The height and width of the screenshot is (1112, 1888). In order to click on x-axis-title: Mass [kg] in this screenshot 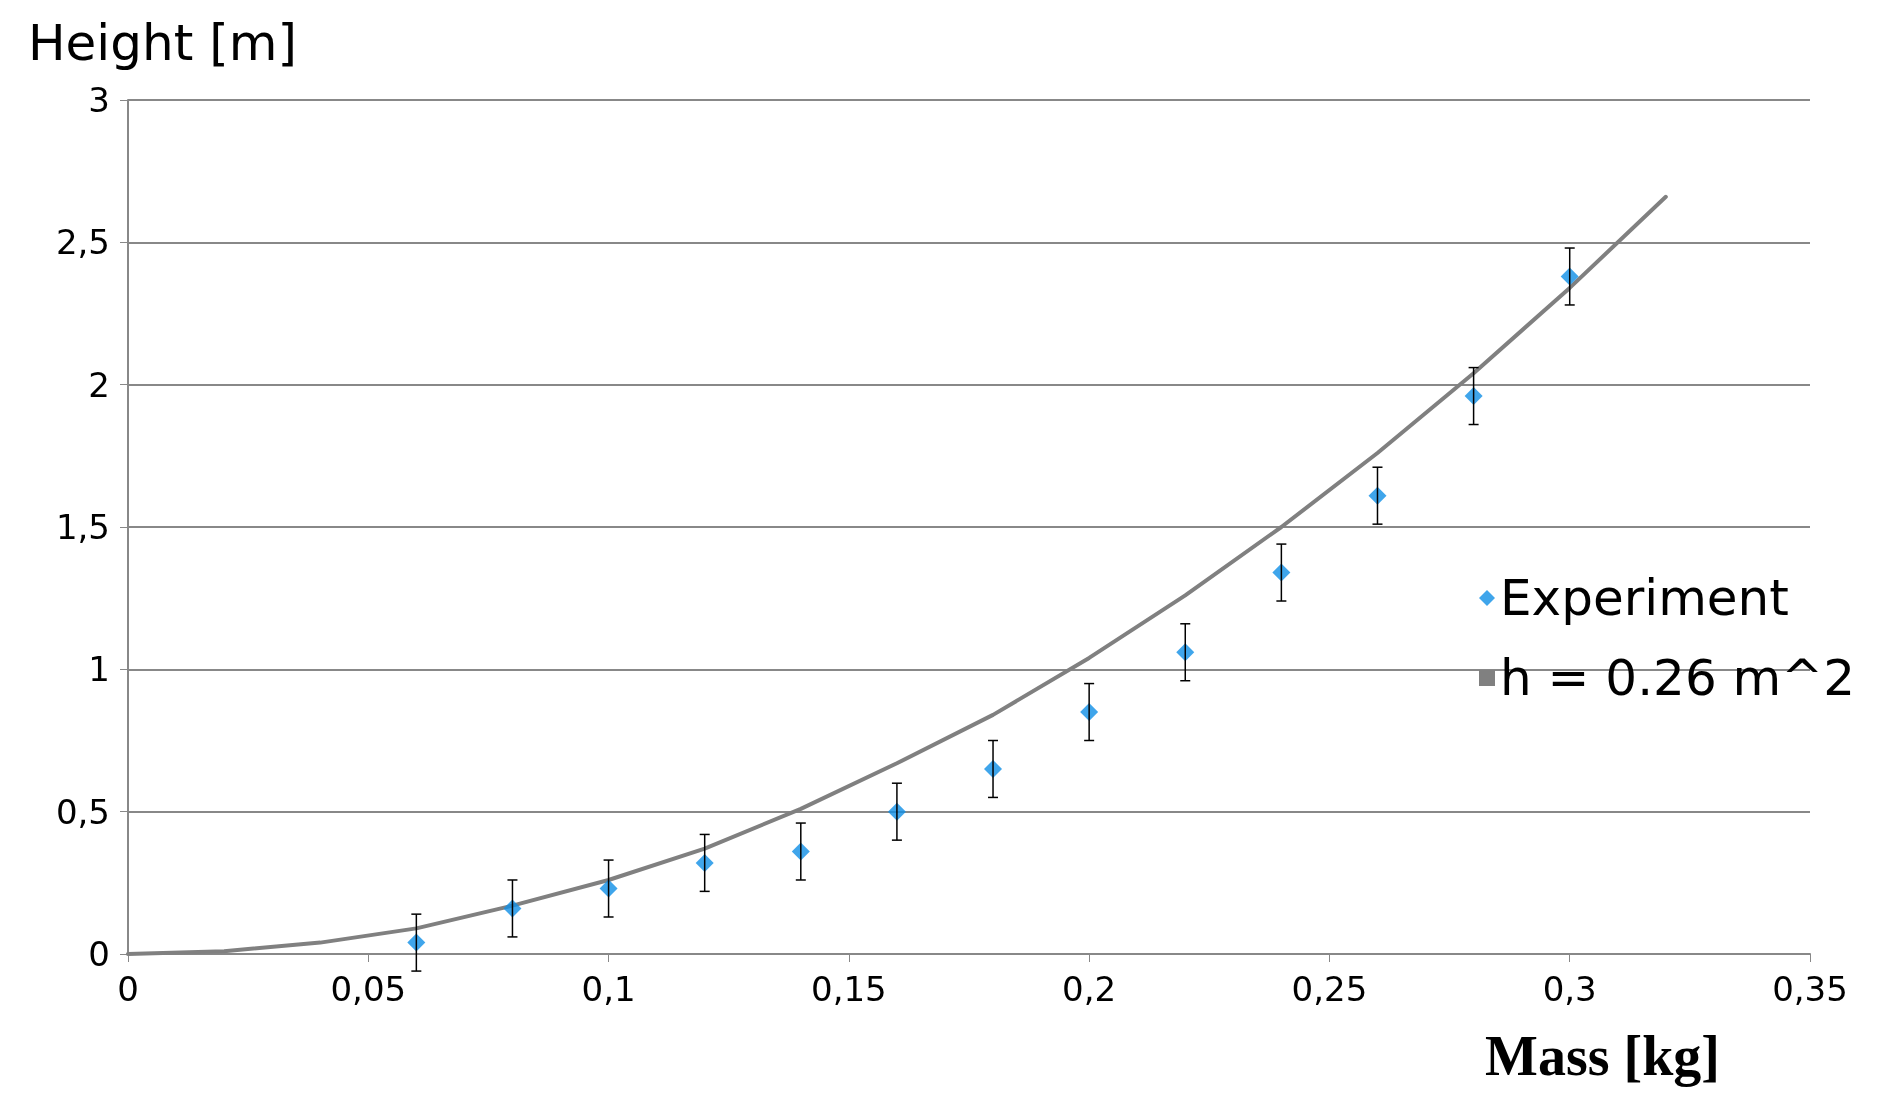, I will do `click(1603, 1056)`.